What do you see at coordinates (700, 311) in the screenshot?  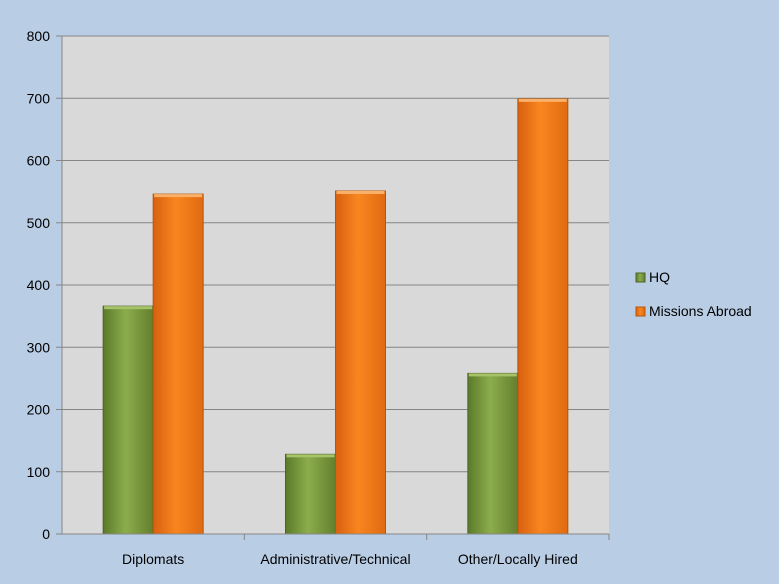 I see `legend-label: Missions Abroad` at bounding box center [700, 311].